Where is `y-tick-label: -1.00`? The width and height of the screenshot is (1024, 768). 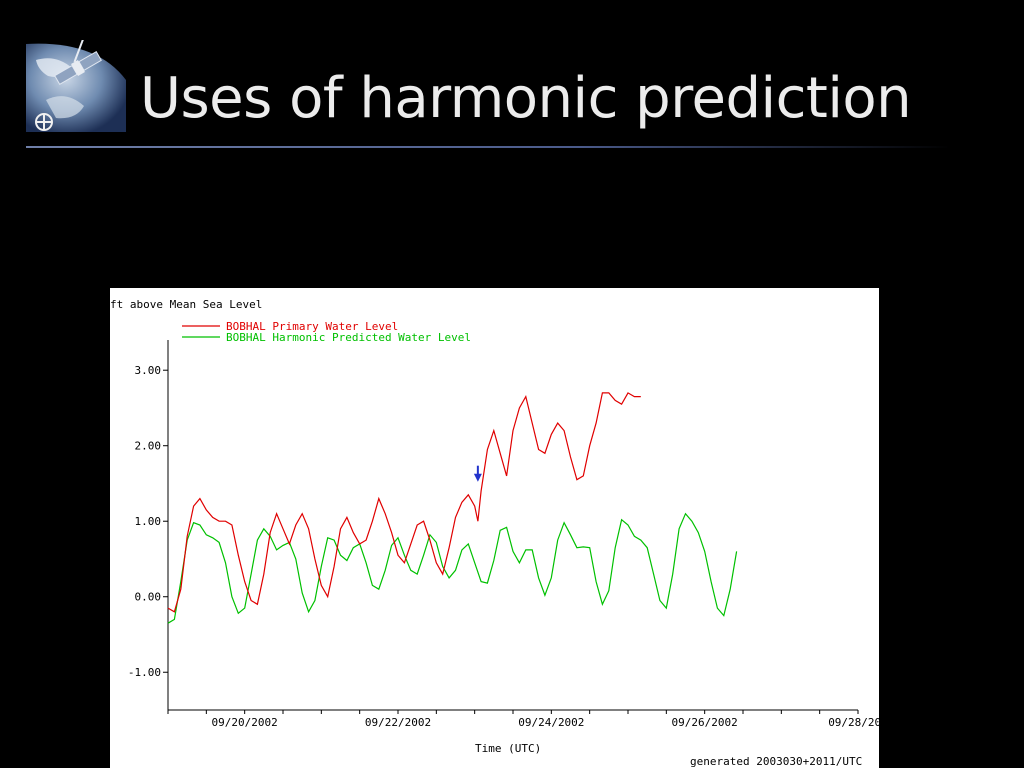
y-tick-label: -1.00 is located at coordinates (144, 672).